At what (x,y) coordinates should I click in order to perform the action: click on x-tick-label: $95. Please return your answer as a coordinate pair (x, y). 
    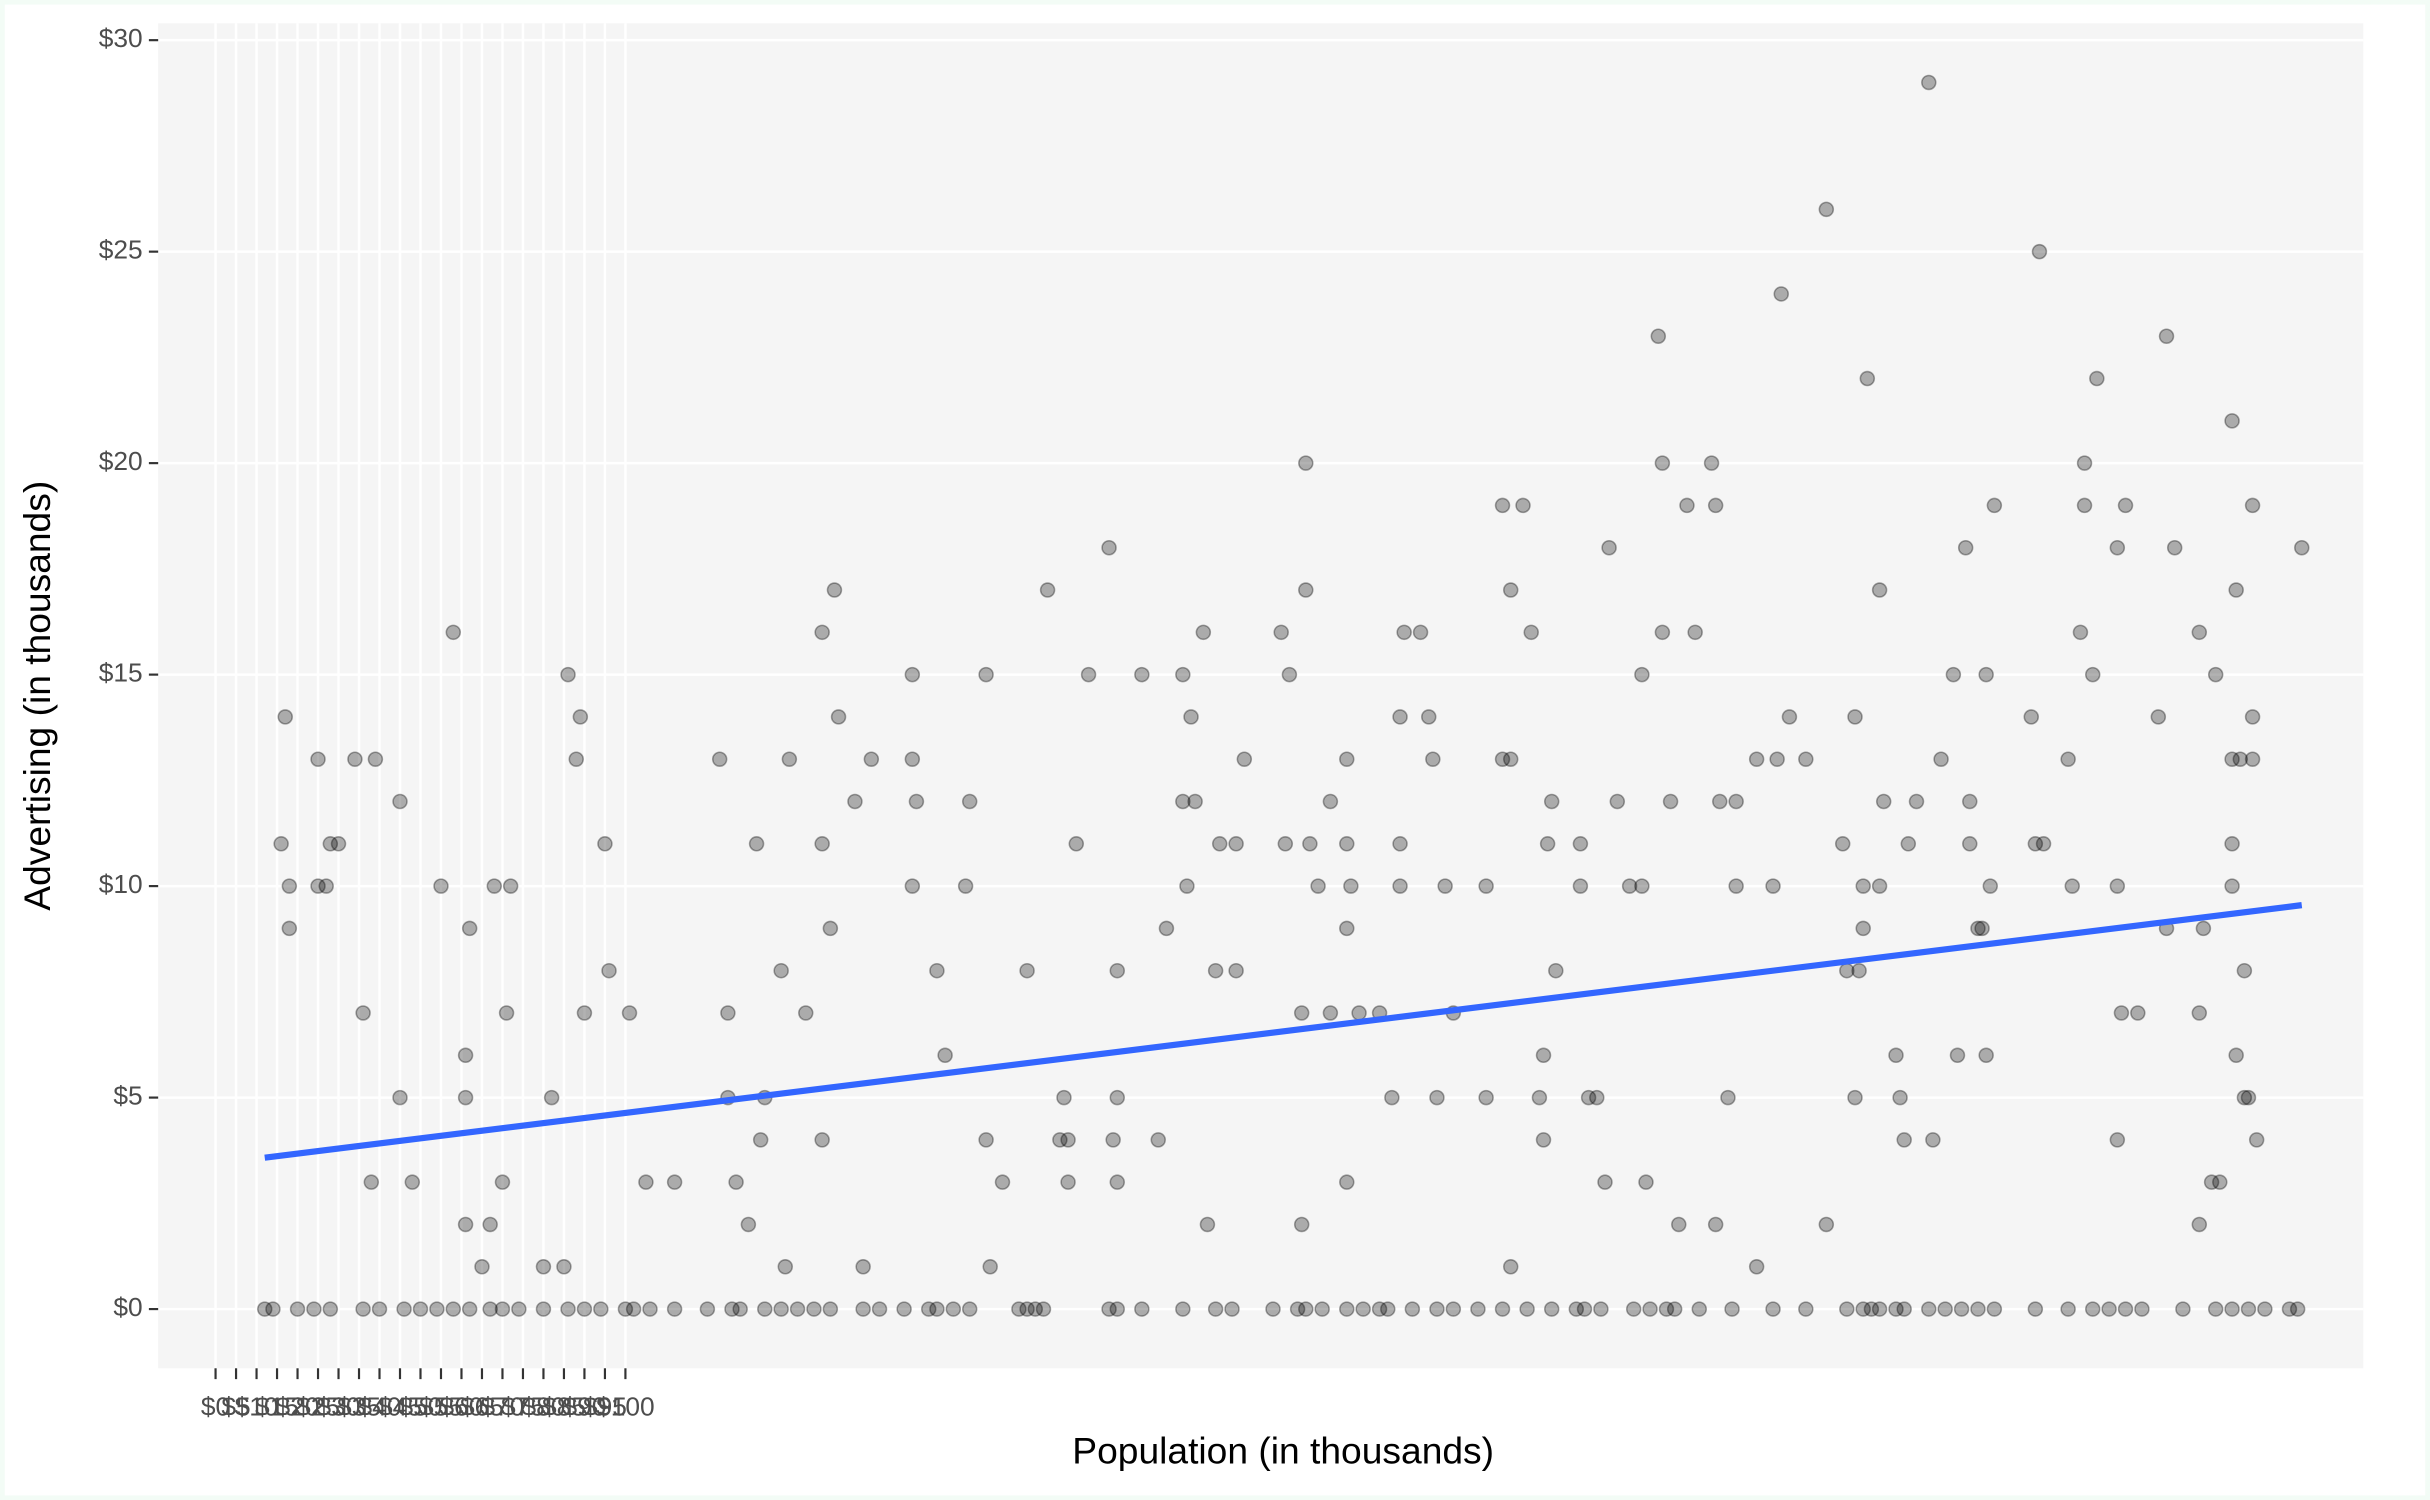
    Looking at the image, I should click on (605, 1407).